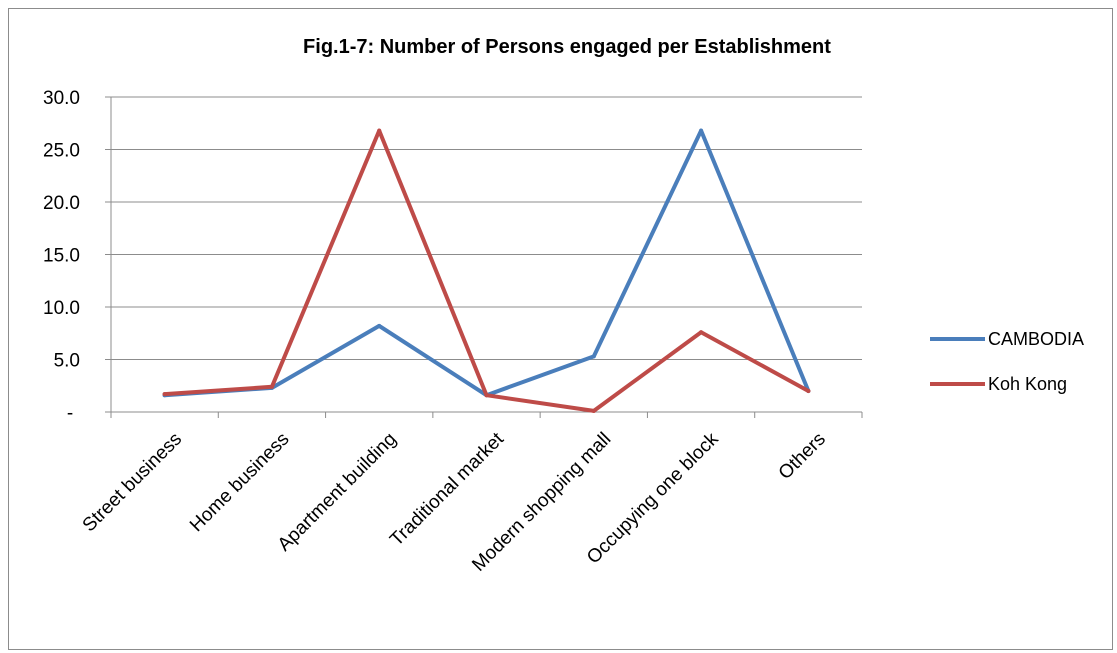 This screenshot has width=1117, height=653. I want to click on y-tick-label: 20.0, so click(61, 203).